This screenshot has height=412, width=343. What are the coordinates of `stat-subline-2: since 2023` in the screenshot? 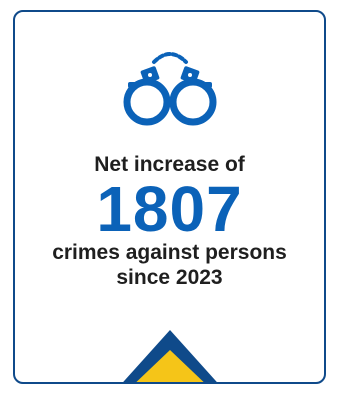 It's located at (169, 277).